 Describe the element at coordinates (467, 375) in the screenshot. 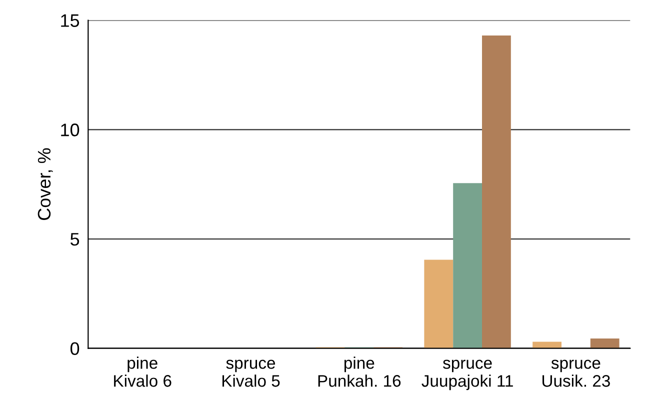

I see `x-tick-label: spruce Juupajoki 11` at that location.